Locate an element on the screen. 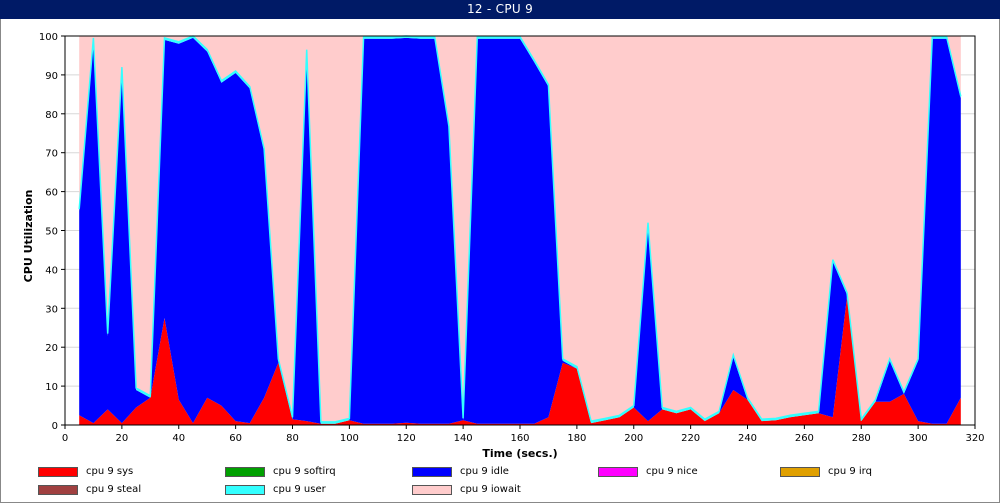 This screenshot has height=504, width=1000. legend-item: cpu 9 nice is located at coordinates (648, 472).